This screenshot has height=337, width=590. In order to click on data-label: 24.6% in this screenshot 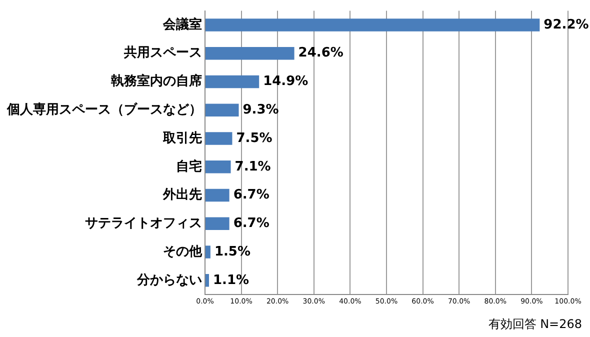, I will do `click(321, 53)`.